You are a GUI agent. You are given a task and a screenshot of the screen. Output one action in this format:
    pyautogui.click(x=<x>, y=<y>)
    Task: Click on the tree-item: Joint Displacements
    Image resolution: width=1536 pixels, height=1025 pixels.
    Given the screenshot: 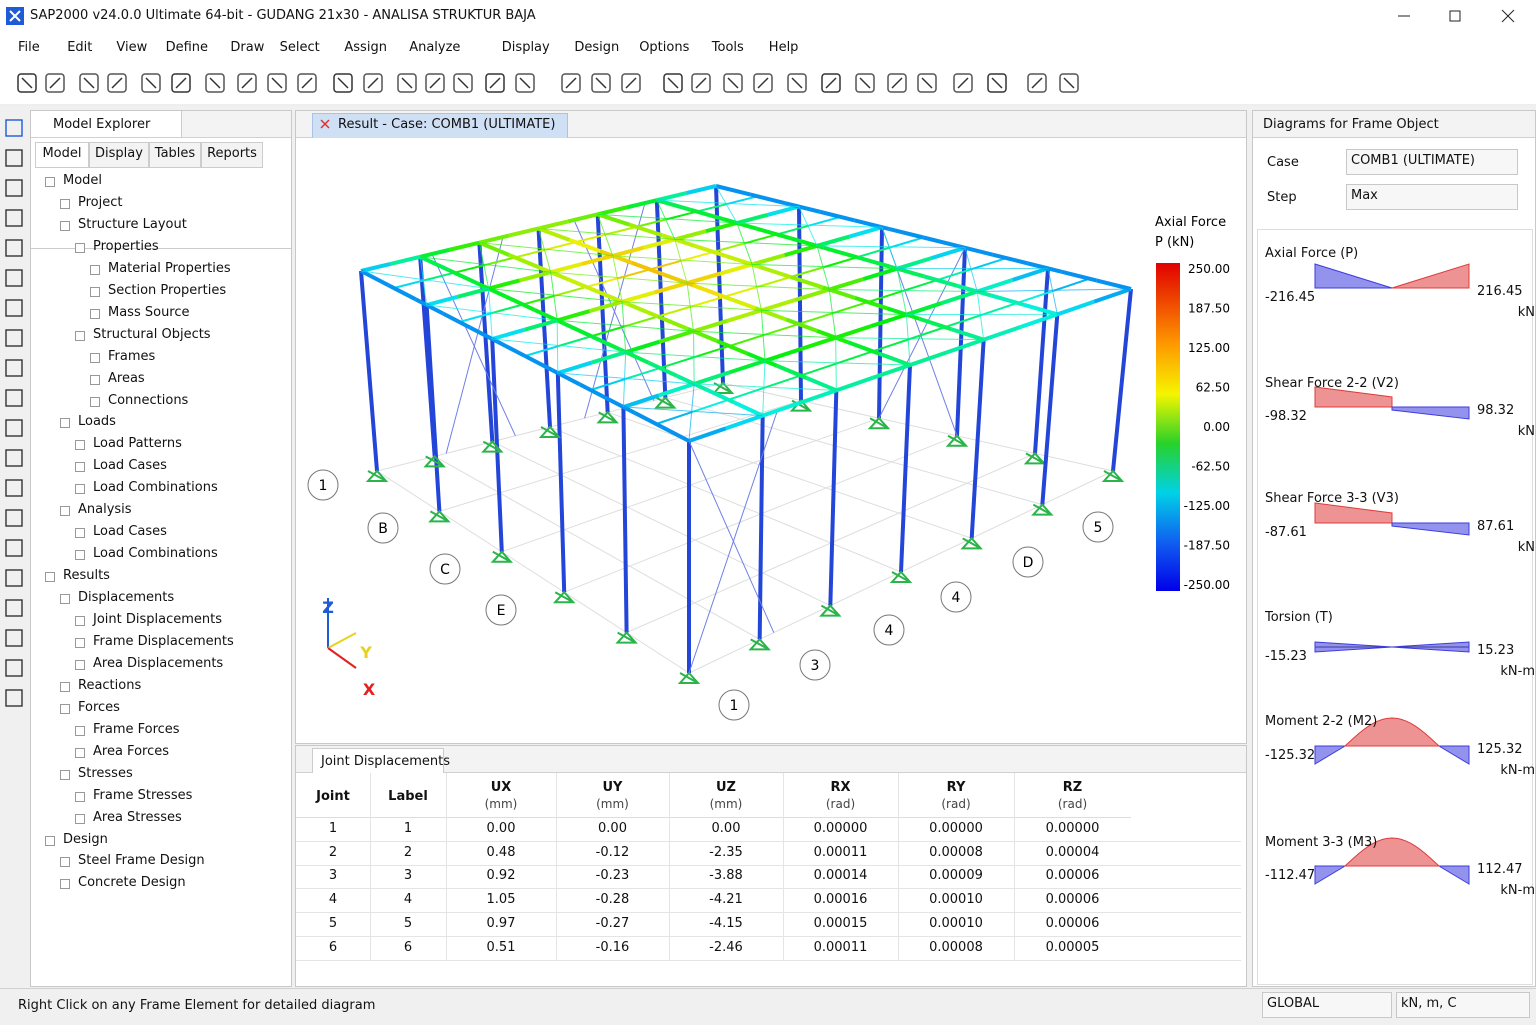 What is the action you would take?
    pyautogui.click(x=157, y=619)
    